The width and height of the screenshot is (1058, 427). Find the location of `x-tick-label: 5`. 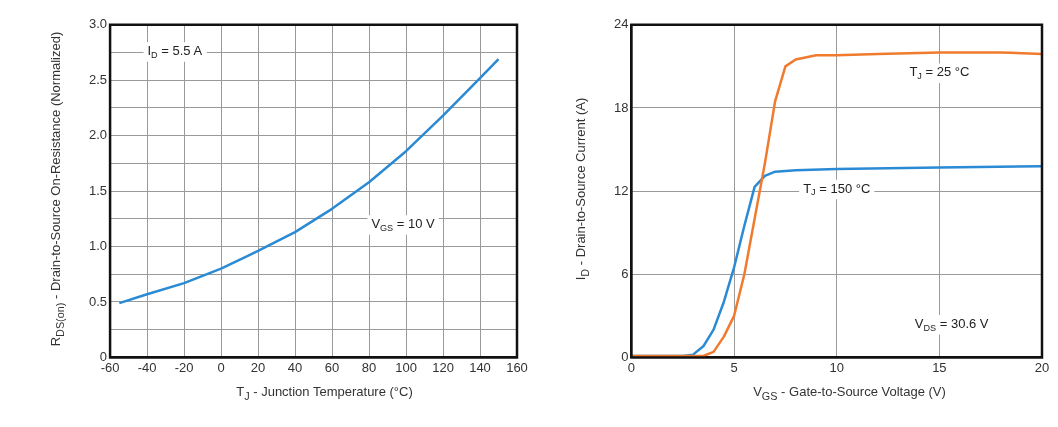

x-tick-label: 5 is located at coordinates (734, 367).